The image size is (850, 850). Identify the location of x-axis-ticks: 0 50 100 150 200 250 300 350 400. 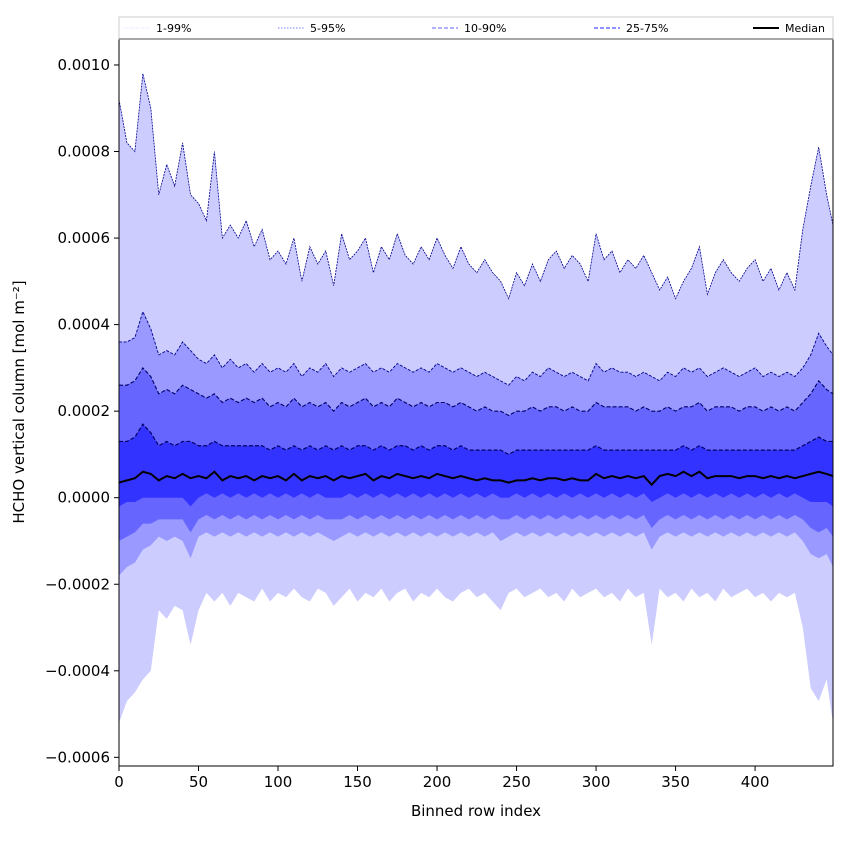
(441, 778).